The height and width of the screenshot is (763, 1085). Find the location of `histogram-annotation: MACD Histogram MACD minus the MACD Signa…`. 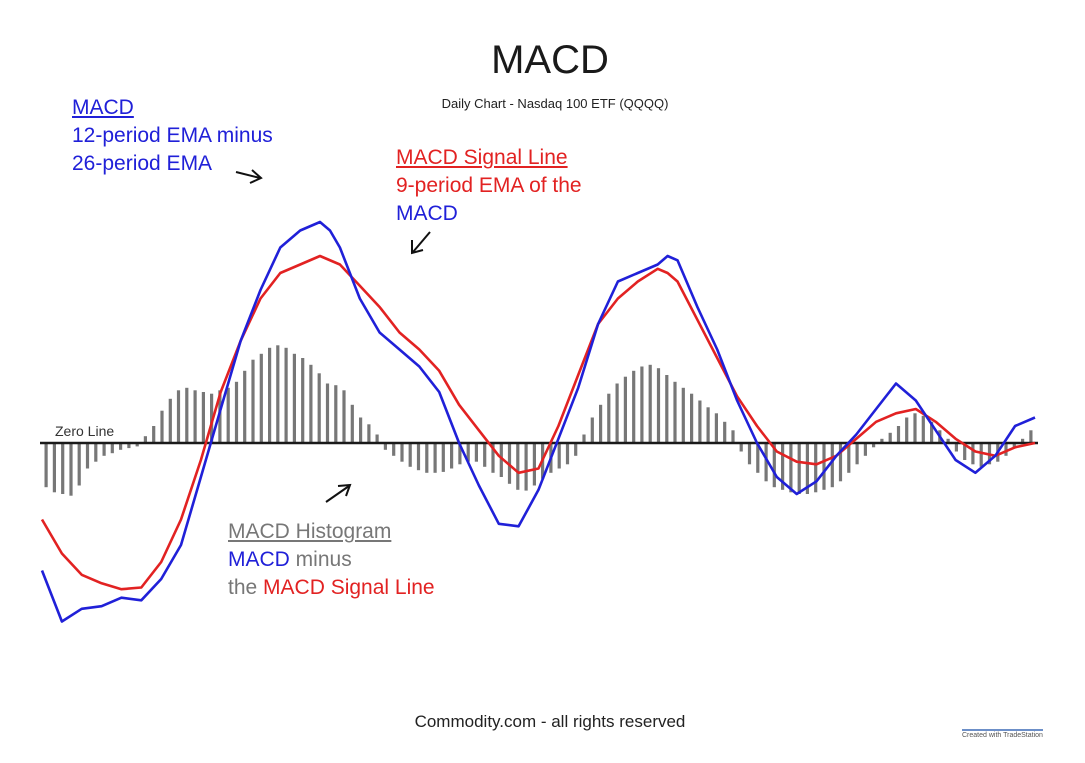

histogram-annotation: MACD Histogram MACD minus the MACD Signa… is located at coordinates (331, 560).